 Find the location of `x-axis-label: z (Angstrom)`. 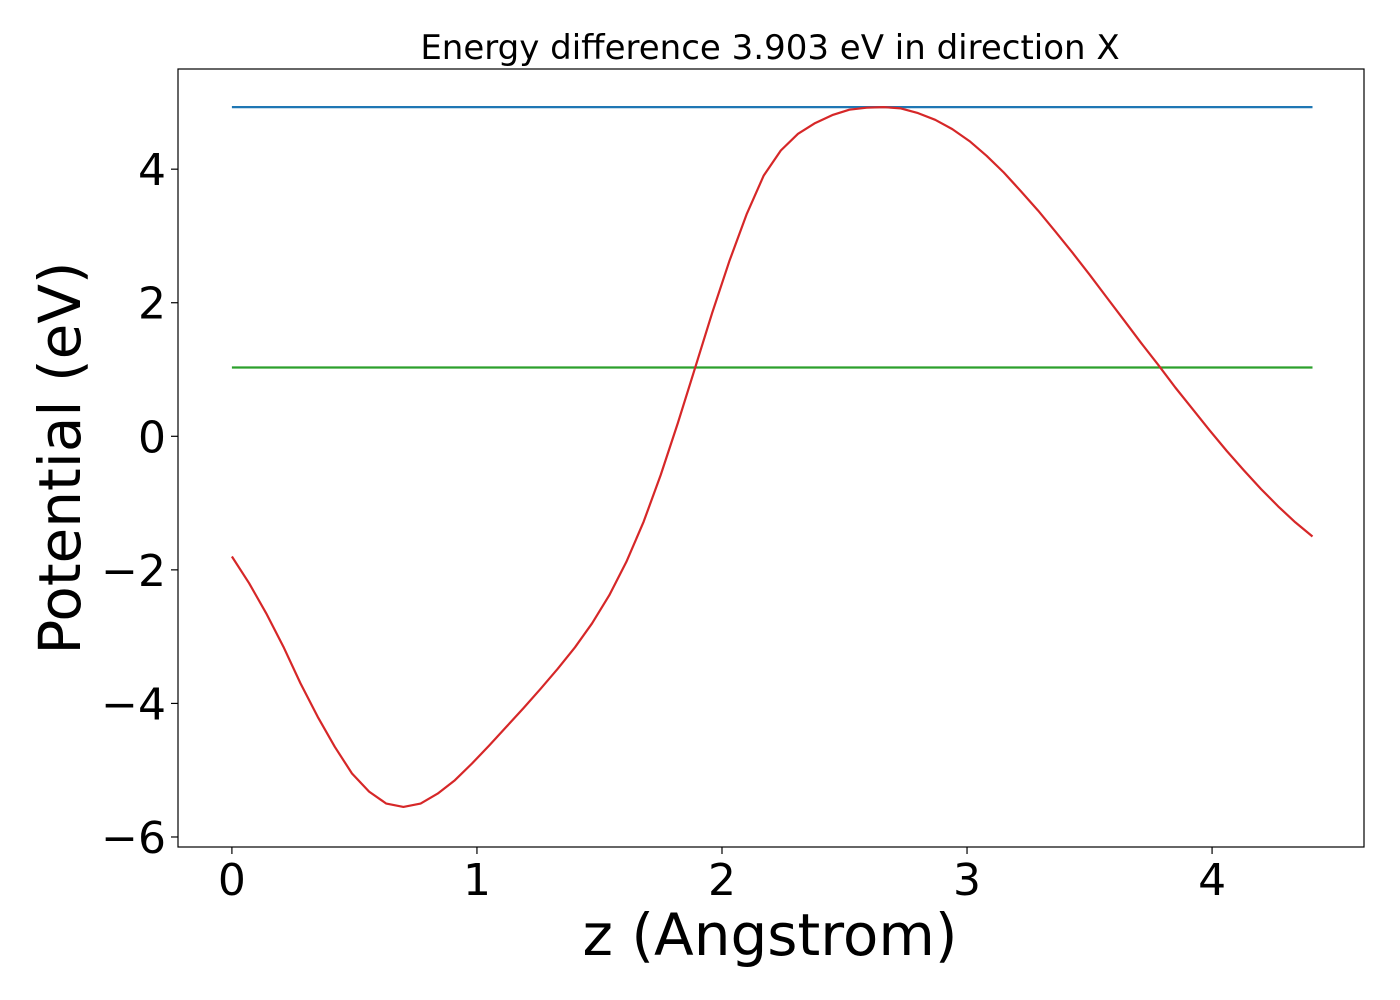

x-axis-label: z (Angstrom) is located at coordinates (770, 935).